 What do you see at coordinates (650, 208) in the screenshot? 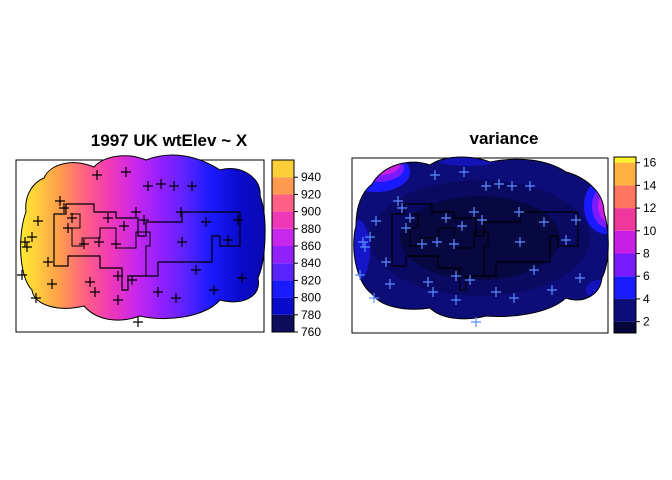
I see `right-colorbar-tick-label: 12` at bounding box center [650, 208].